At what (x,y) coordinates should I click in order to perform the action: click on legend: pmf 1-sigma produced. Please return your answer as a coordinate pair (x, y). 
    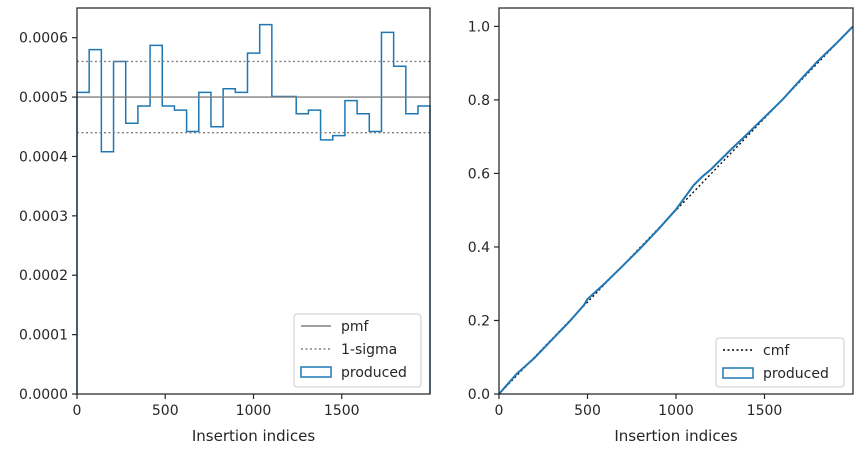
    Looking at the image, I should click on (357, 350).